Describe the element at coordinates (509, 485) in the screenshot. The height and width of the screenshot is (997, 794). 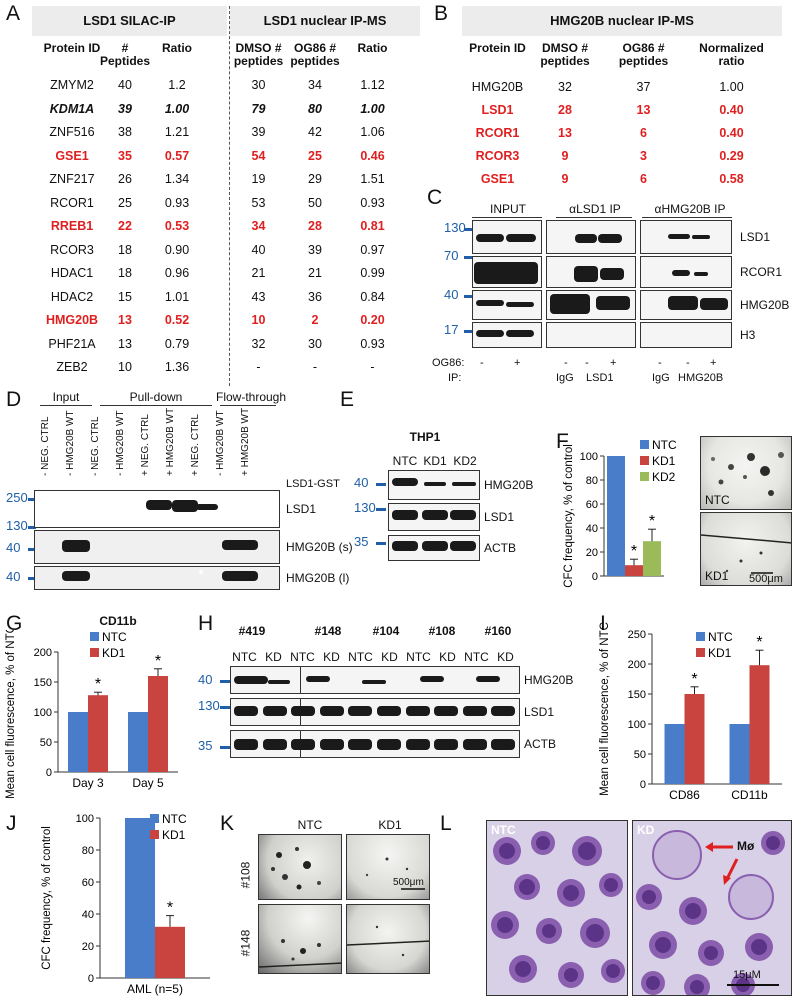
I see `blot-e-row-label: HMG20B` at that location.